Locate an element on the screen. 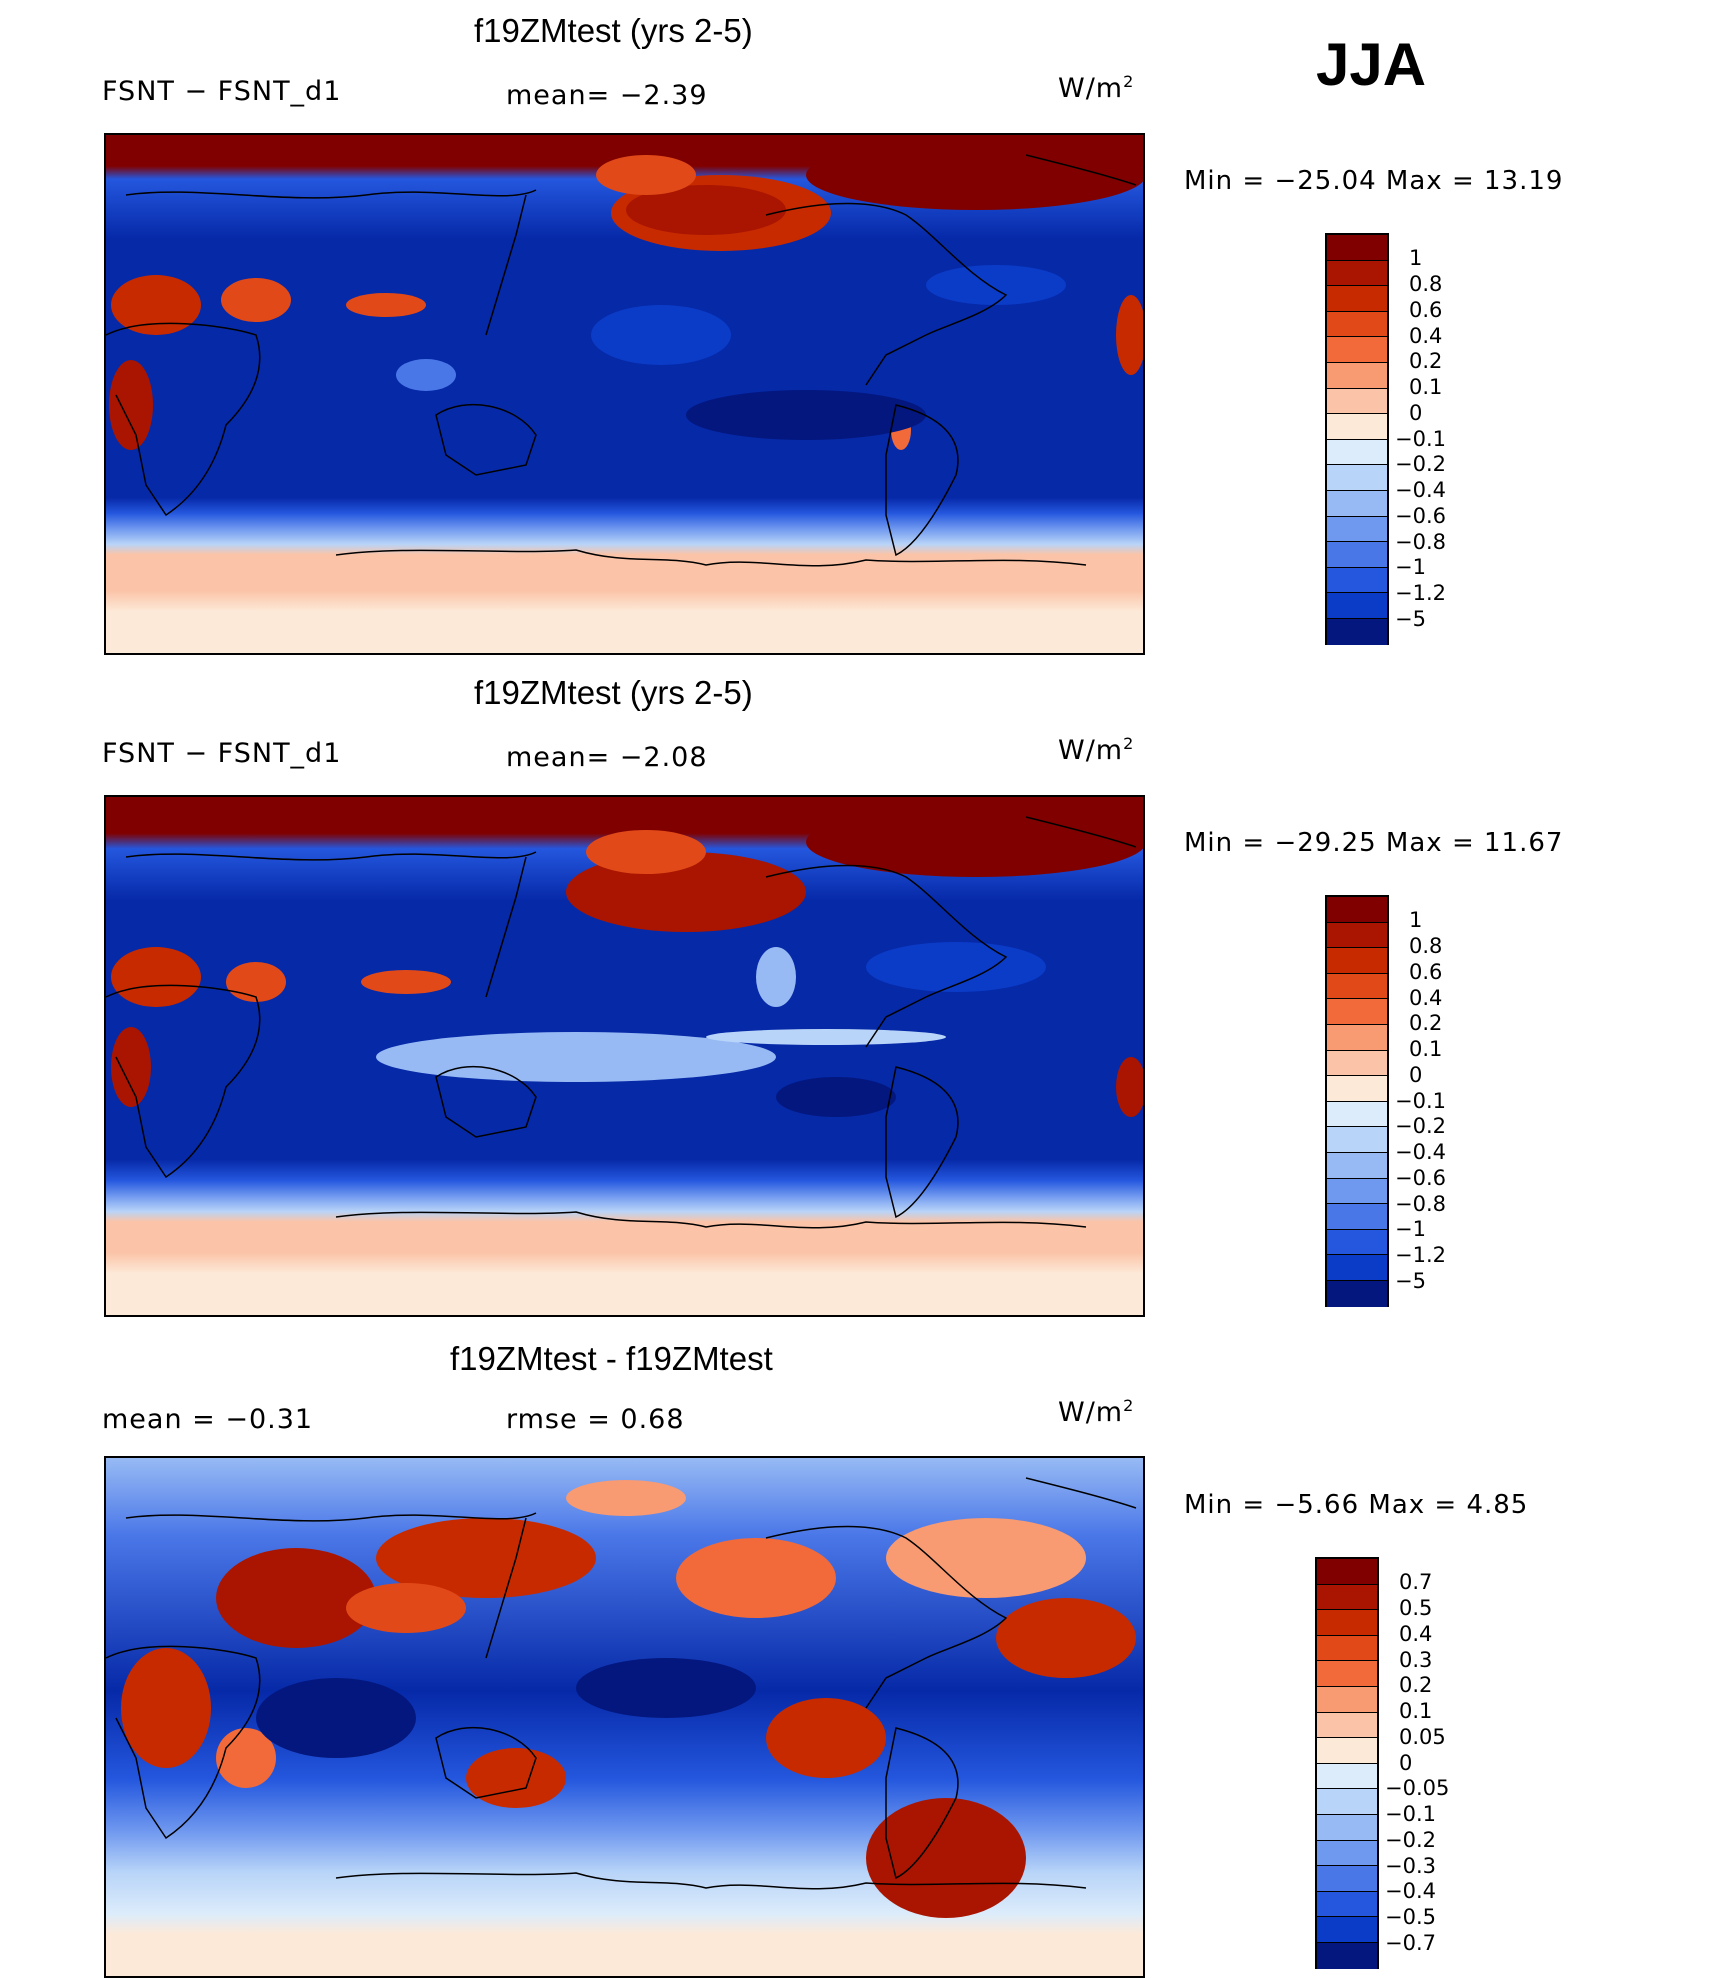 The height and width of the screenshot is (1979, 1710). panel-1-min-max: Min = −25.04 Max = 13.19 is located at coordinates (1374, 181).